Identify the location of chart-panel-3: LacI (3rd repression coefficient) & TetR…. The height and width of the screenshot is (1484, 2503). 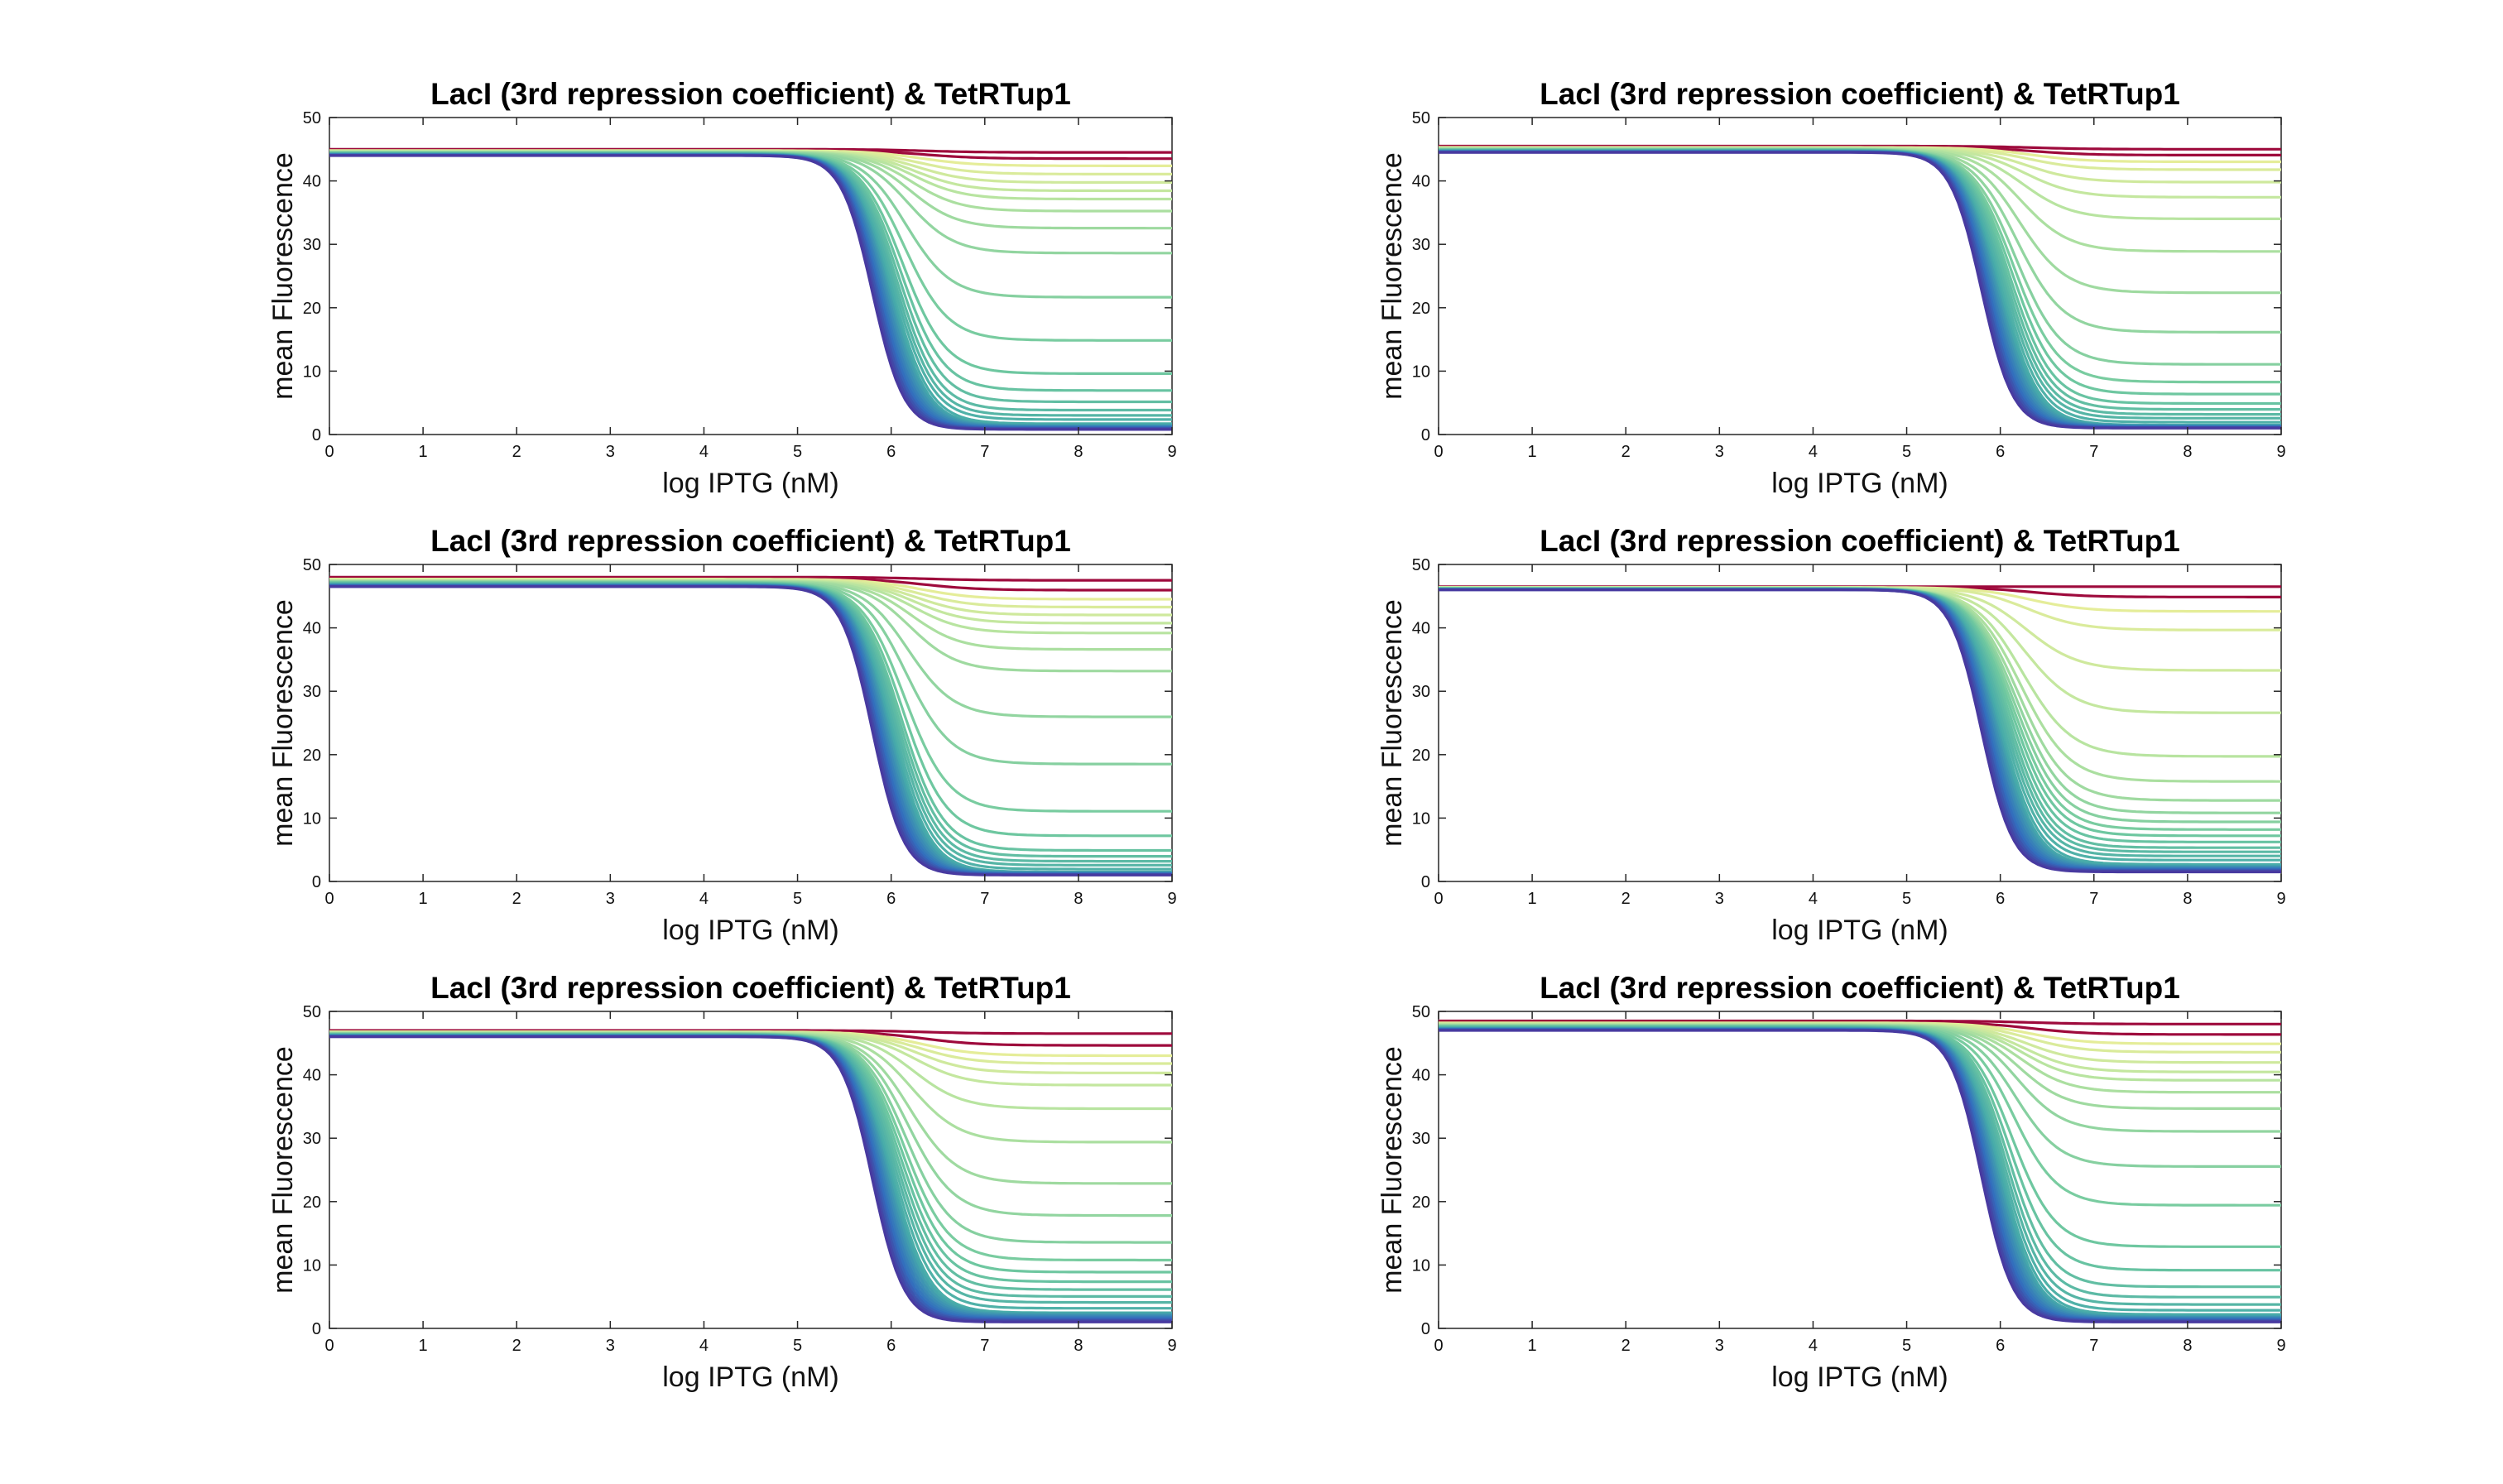
(722, 735).